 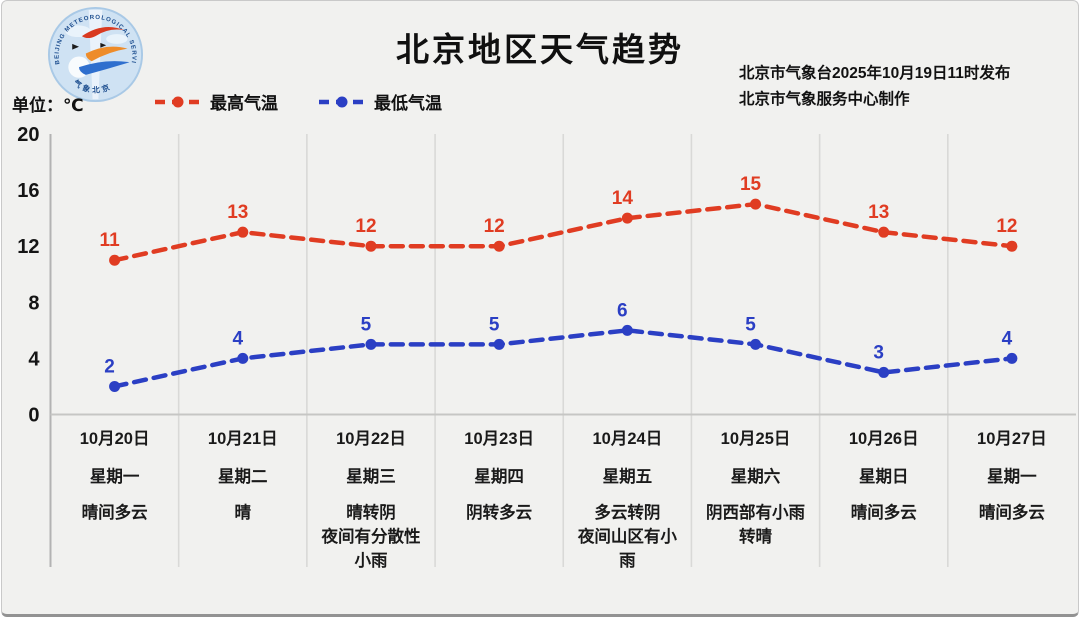 I want to click on y-axis-tick-labels: 0 4 8 12 16 20, so click(x=28, y=275).